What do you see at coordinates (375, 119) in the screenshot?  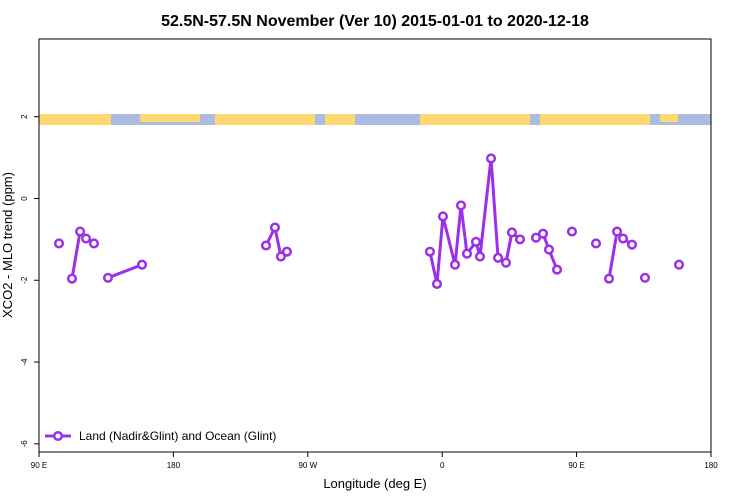 I see `map-strip` at bounding box center [375, 119].